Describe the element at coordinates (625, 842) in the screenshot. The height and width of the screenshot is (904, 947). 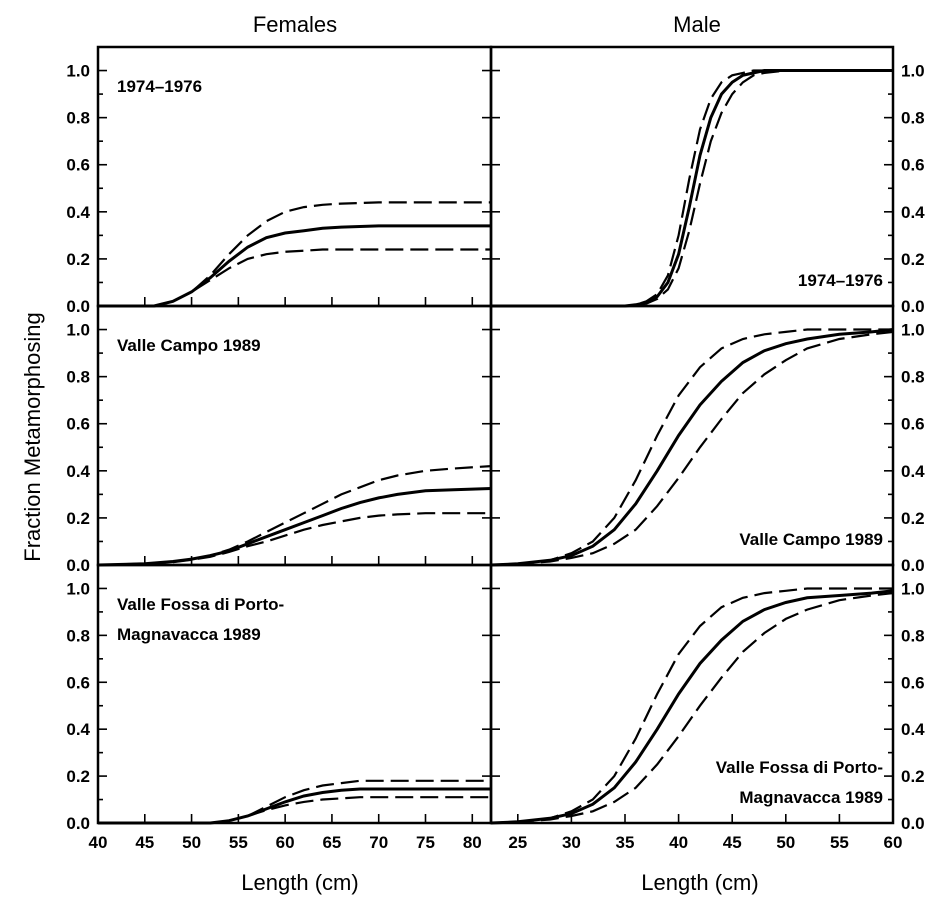
I see `x-tick-label: 35` at that location.